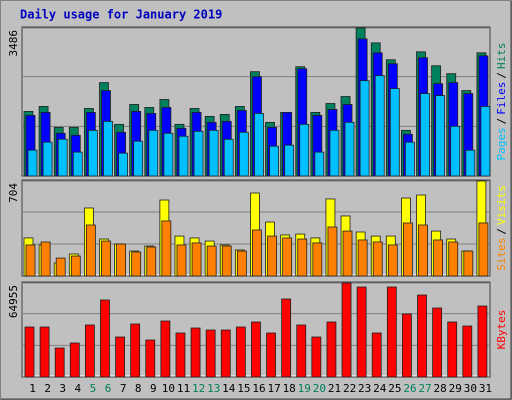  I want to click on x-tick-label: 29, so click(455, 388).